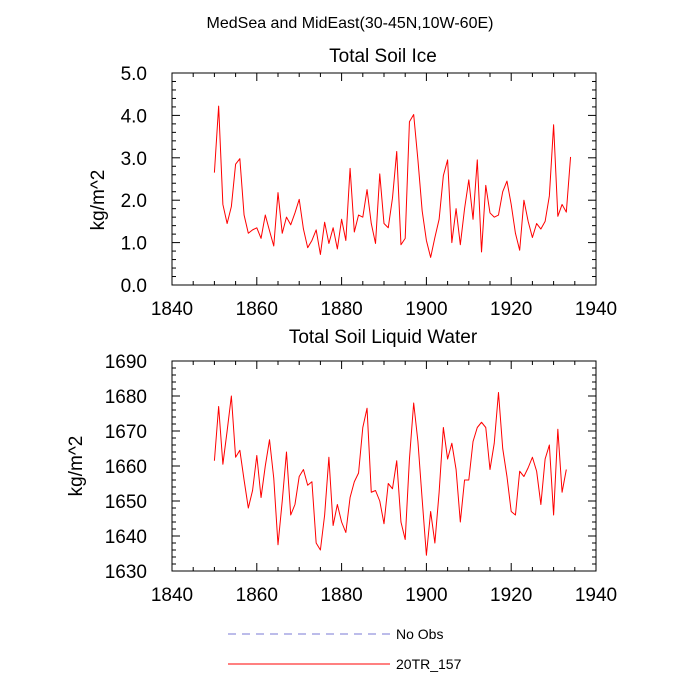 Image resolution: width=700 pixels, height=700 pixels. I want to click on y-tick-label: 1680, so click(126, 397).